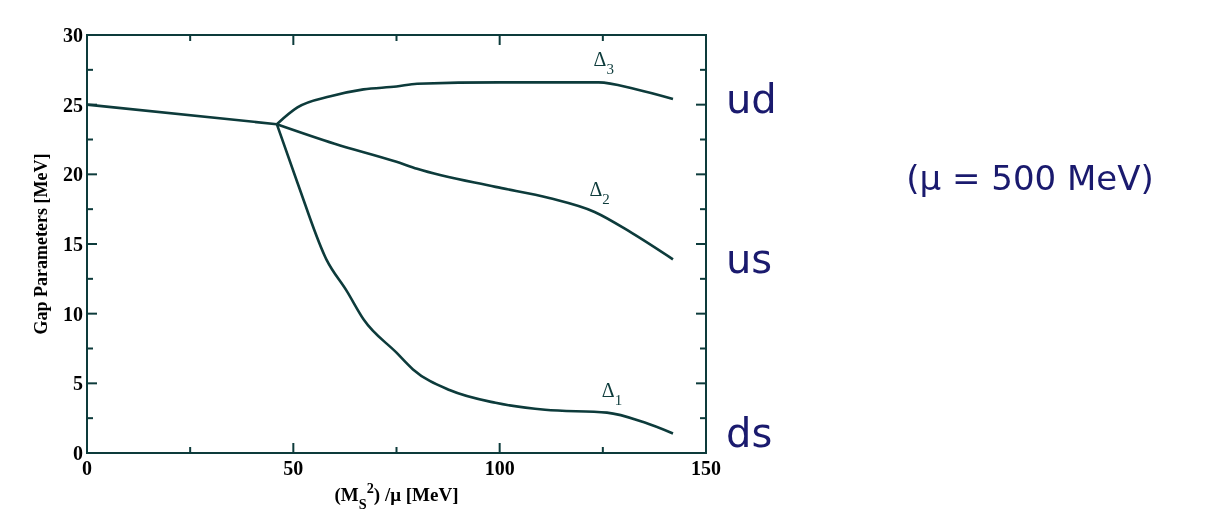  I want to click on series-label: Δ$_{2}$, so click(599, 192).